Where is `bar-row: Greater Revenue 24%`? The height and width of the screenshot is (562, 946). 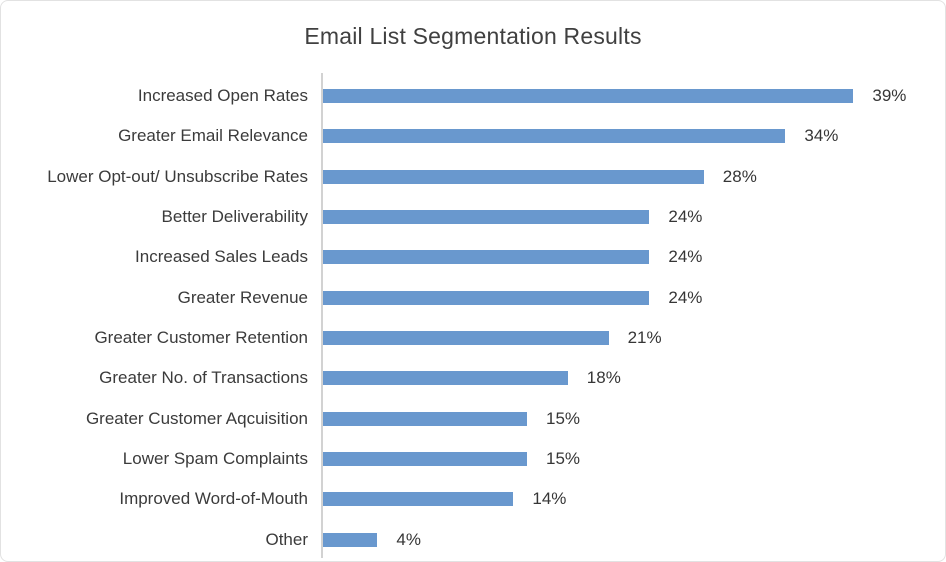 bar-row: Greater Revenue 24% is located at coordinates (473, 298).